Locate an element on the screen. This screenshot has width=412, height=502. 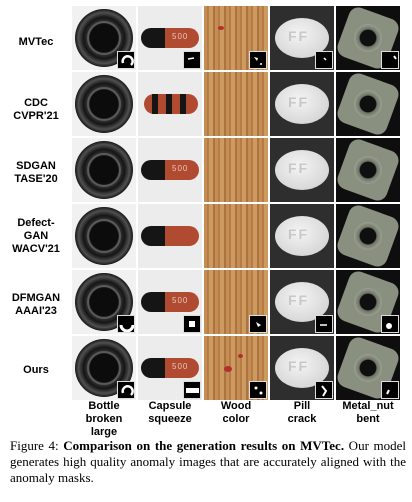
column-label-line: Pill is located at coordinates (302, 406).